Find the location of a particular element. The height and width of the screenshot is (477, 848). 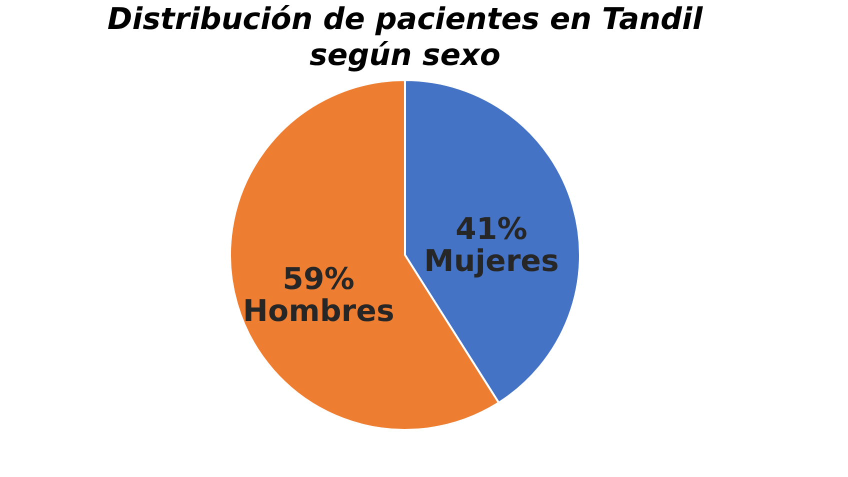

chart-title: Distribución de pacientes en Tandil según sexo is located at coordinates (405, 37).